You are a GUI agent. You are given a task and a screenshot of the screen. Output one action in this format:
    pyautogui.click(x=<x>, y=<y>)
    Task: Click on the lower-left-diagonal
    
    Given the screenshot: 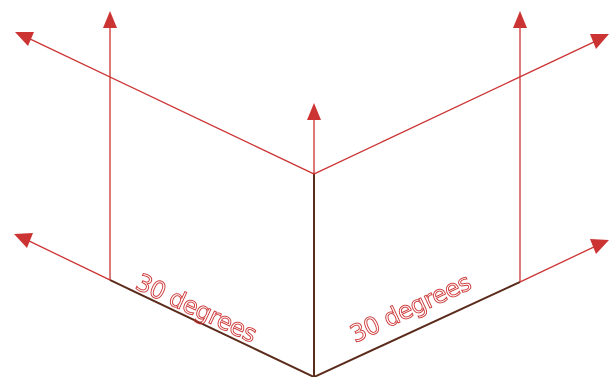 What is the action you would take?
    pyautogui.click(x=68, y=260)
    